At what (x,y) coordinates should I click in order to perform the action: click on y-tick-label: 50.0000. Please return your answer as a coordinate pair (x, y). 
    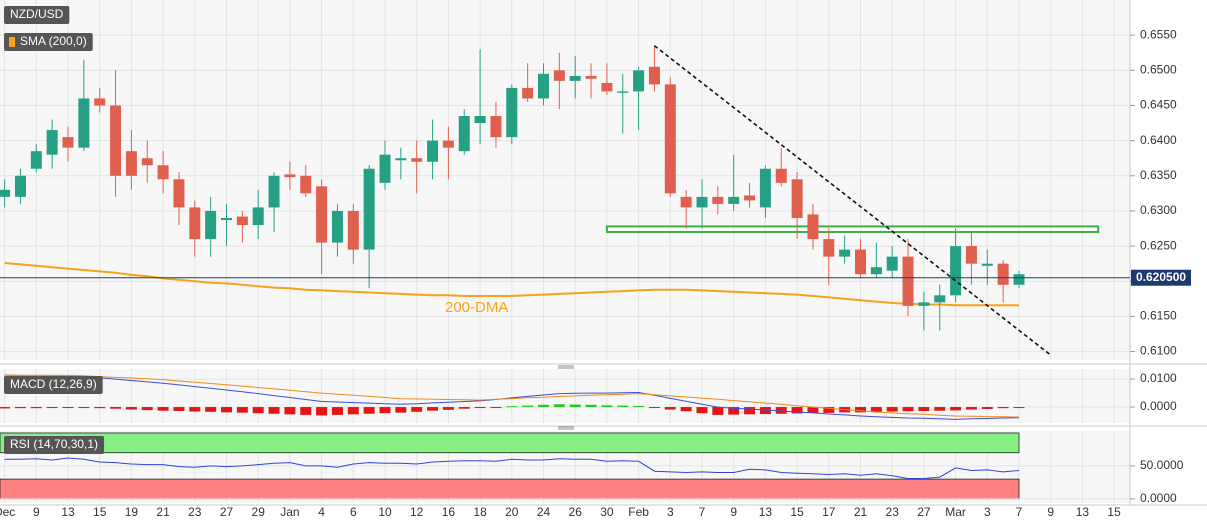
    Looking at the image, I should click on (1162, 465).